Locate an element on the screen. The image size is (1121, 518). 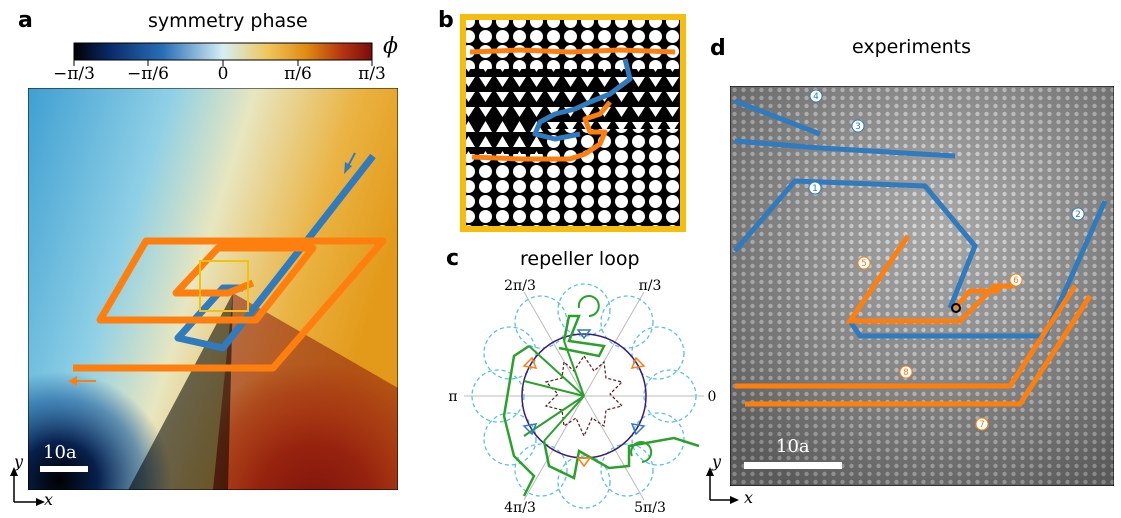
panel-b-label: b is located at coordinates (446, 20).